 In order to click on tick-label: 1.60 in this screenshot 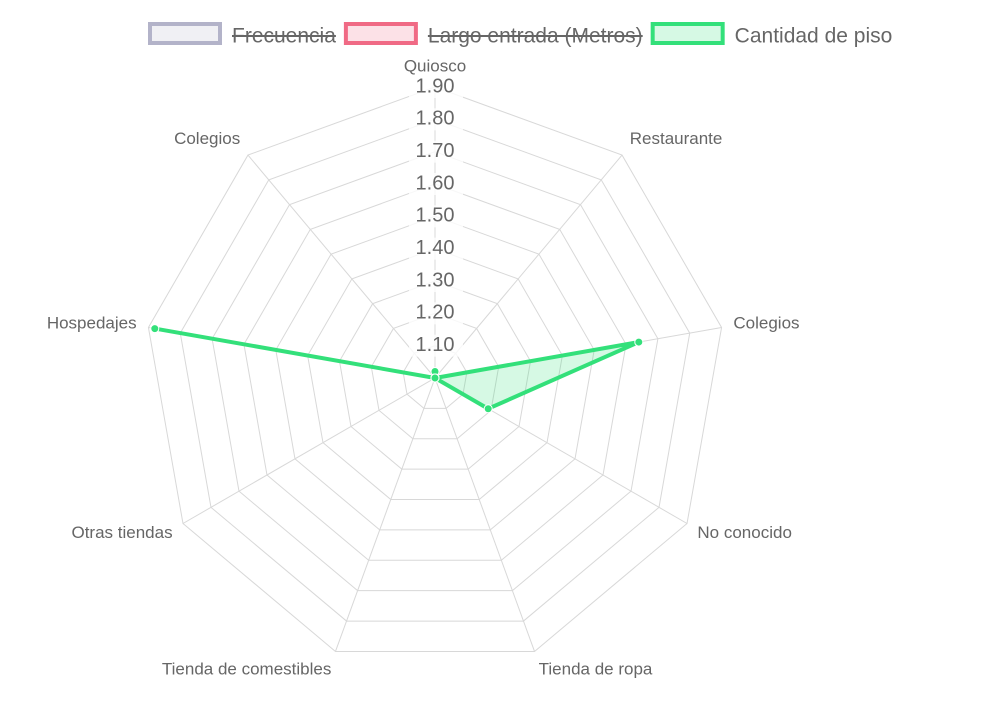, I will do `click(435, 183)`.